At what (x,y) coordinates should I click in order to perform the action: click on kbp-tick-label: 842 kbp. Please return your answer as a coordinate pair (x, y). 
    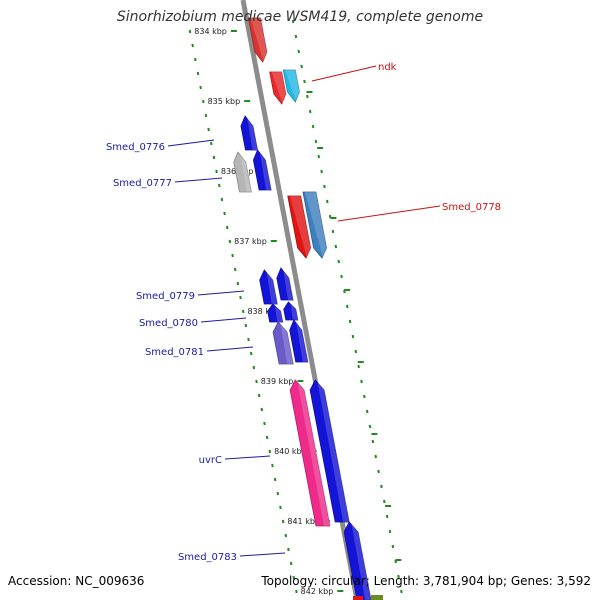
    Looking at the image, I should click on (317, 591).